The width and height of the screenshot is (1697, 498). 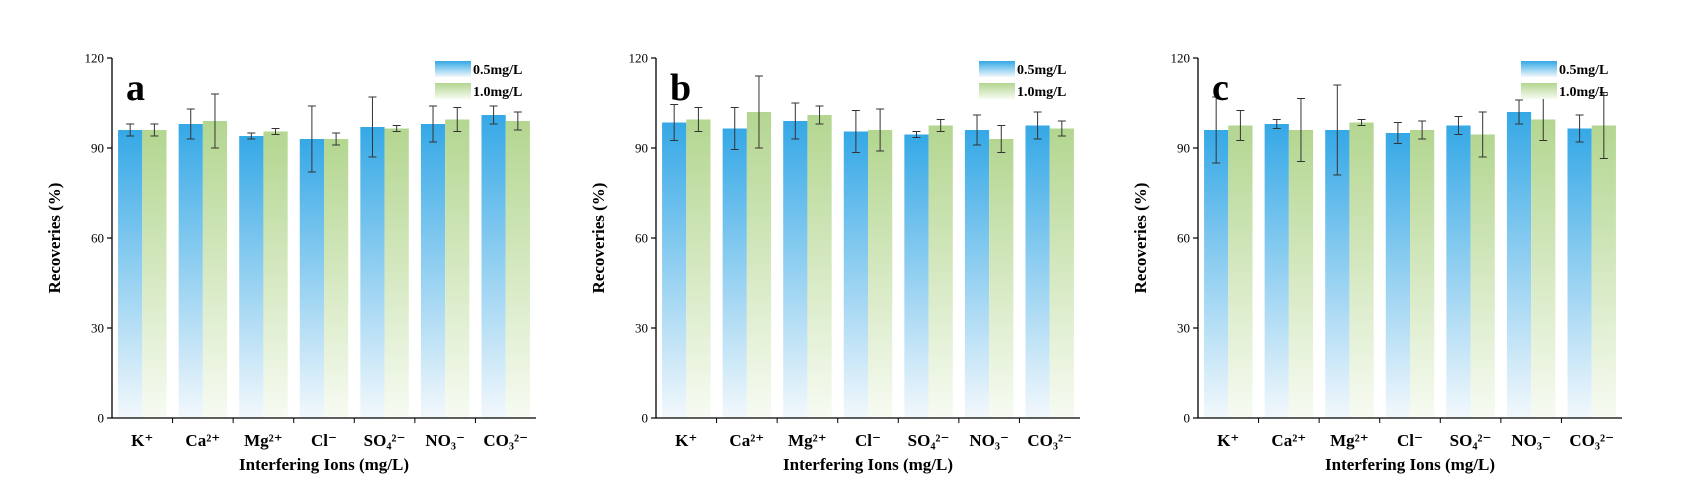 What do you see at coordinates (1361, 270) in the screenshot?
I see `bar-c-s1-c2` at bounding box center [1361, 270].